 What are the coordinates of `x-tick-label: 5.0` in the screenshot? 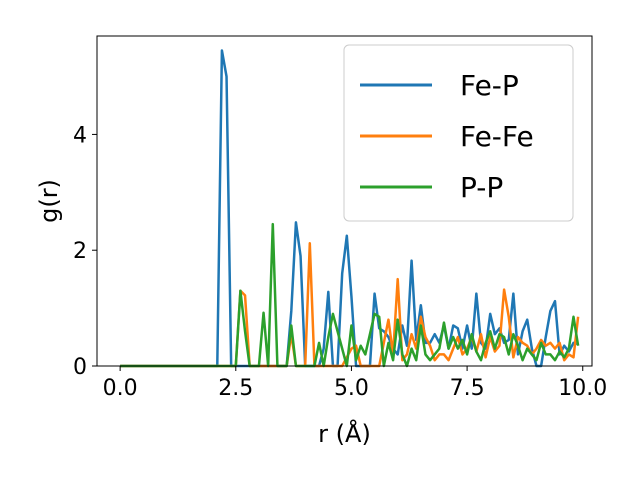 It's located at (351, 388).